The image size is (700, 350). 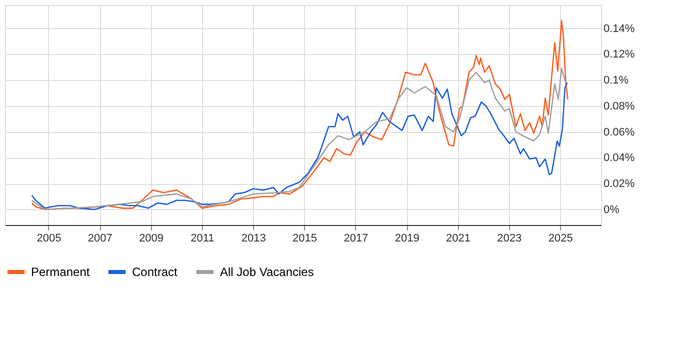 What do you see at coordinates (253, 238) in the screenshot?
I see `x-tick-label: 2013` at bounding box center [253, 238].